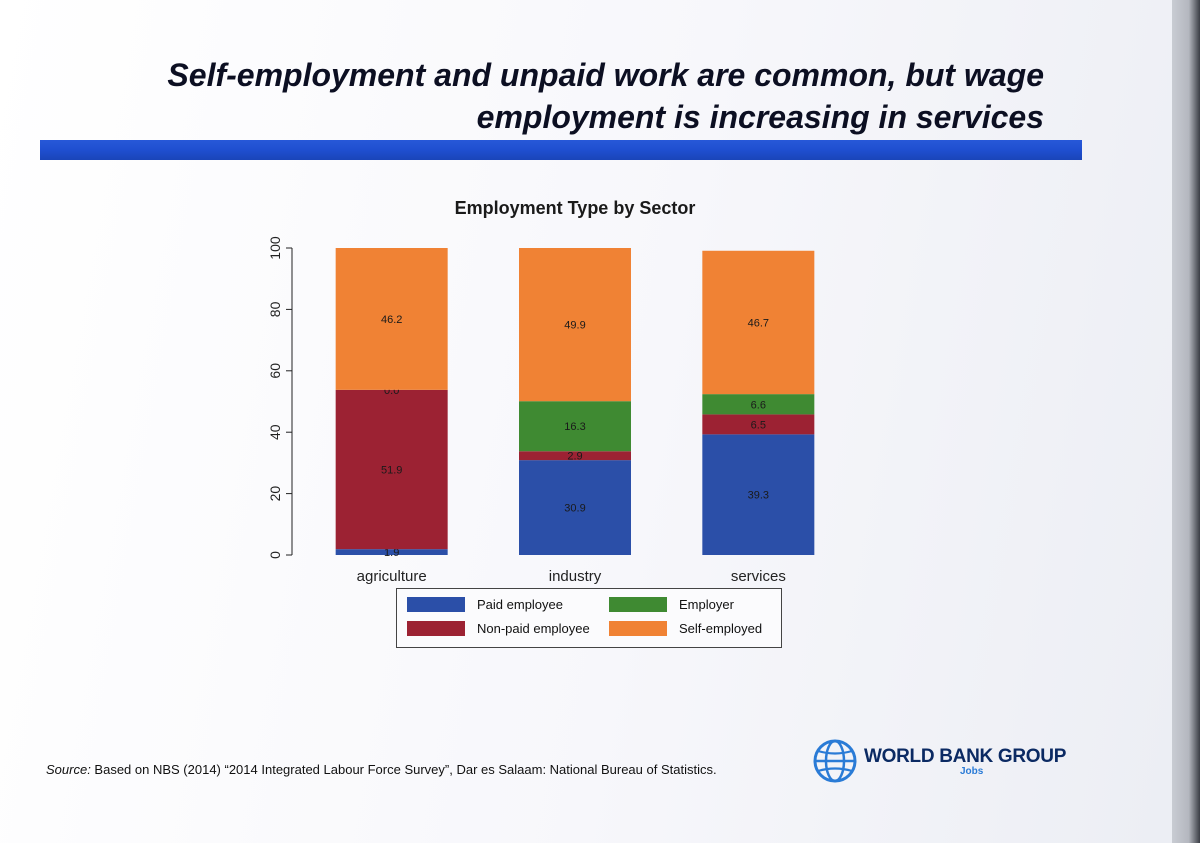 The image size is (1200, 843). Describe the element at coordinates (965, 756) in the screenshot. I see `logo-text: WORLD BANK GROUP` at that location.